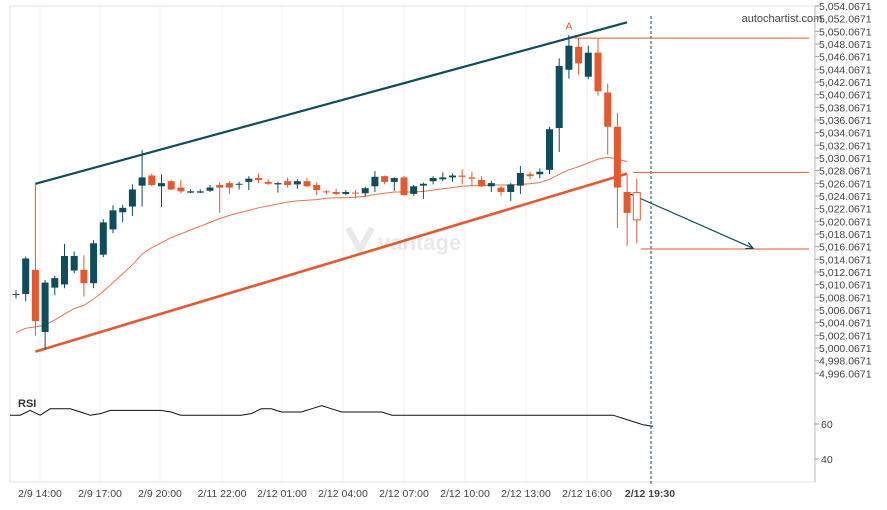  Describe the element at coordinates (690, 220) in the screenshot. I see `forecast-arrow-line` at that location.